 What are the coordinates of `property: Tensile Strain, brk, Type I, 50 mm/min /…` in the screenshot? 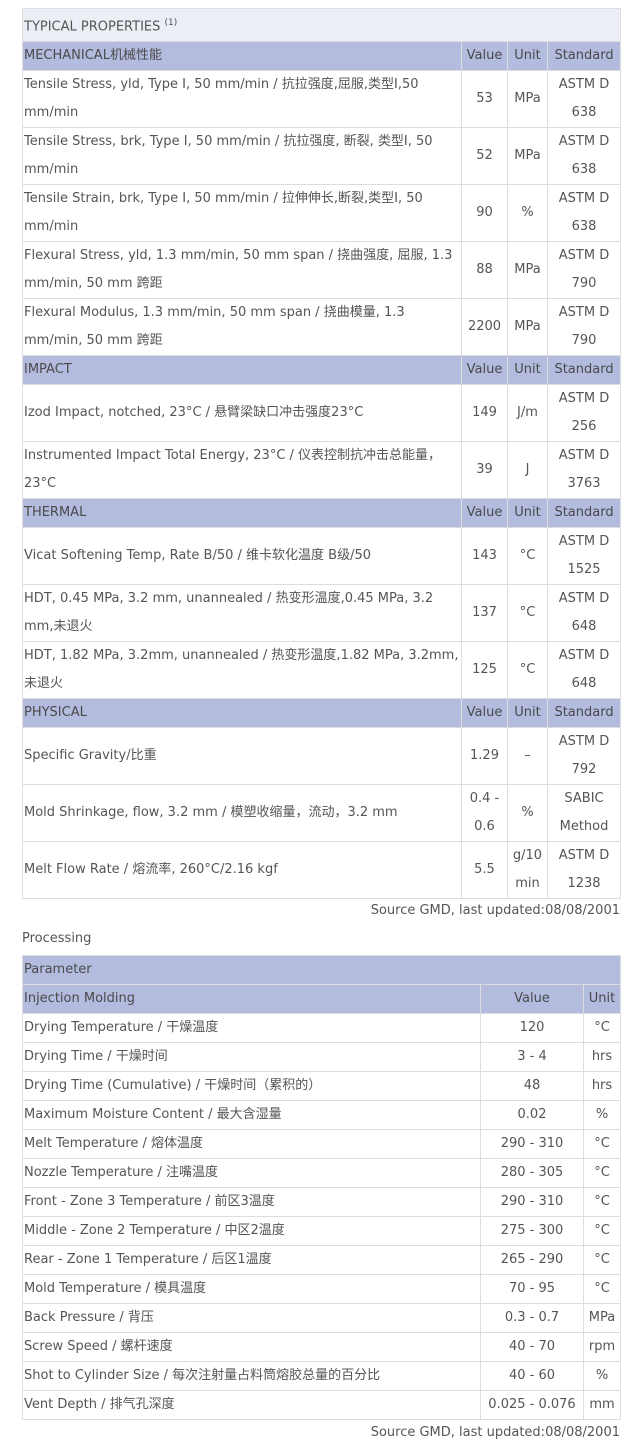 It's located at (242, 213).